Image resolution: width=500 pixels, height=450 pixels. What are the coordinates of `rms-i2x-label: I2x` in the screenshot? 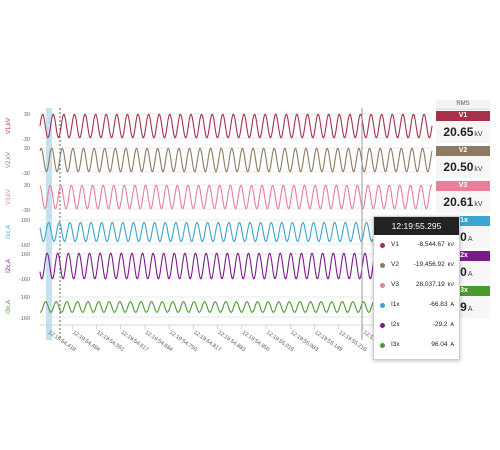 It's located at (463, 256).